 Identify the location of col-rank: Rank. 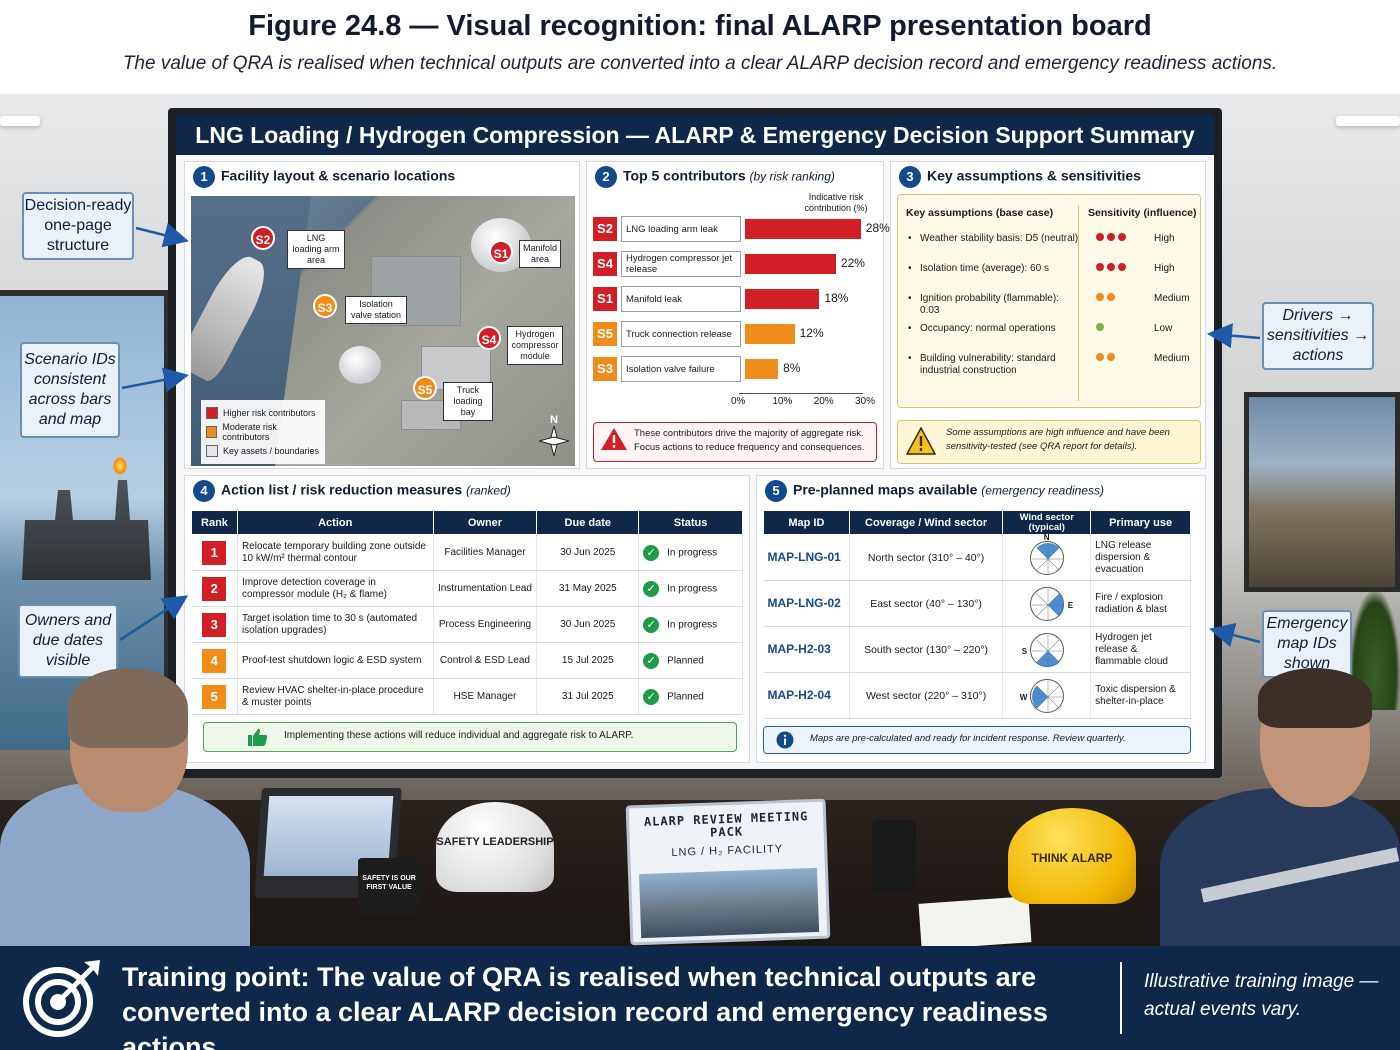
(214, 522).